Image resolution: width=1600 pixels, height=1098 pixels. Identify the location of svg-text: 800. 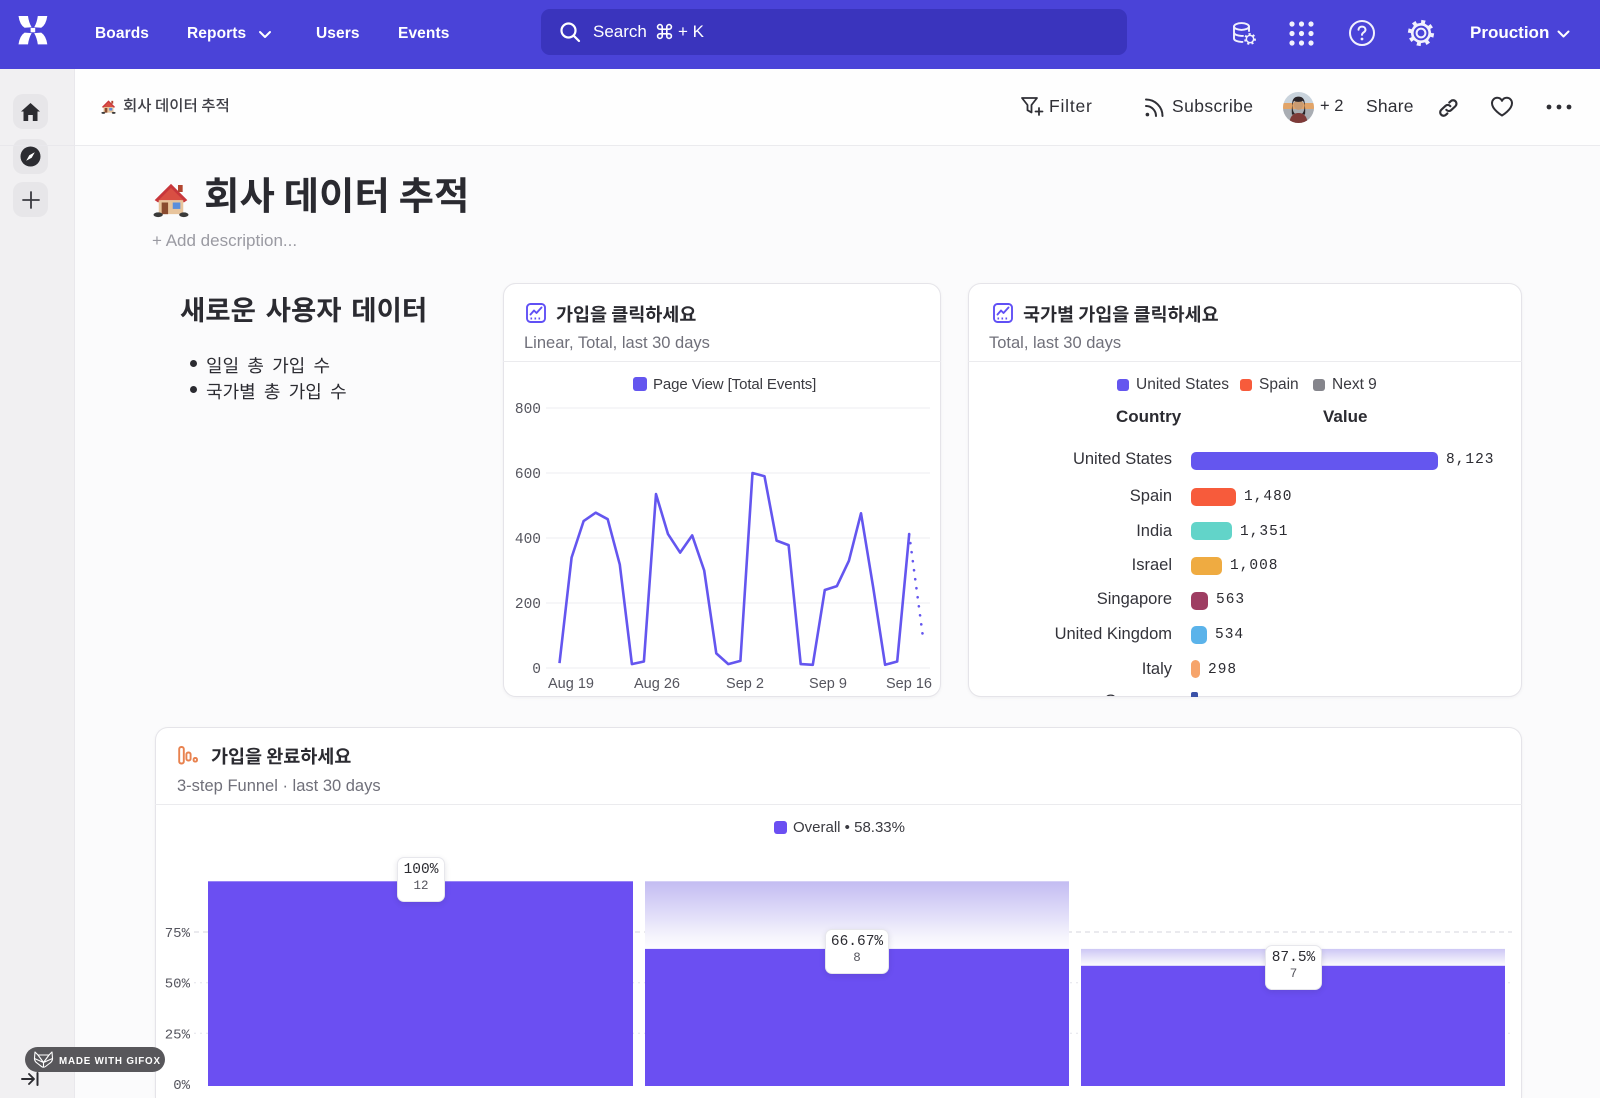
(528, 410).